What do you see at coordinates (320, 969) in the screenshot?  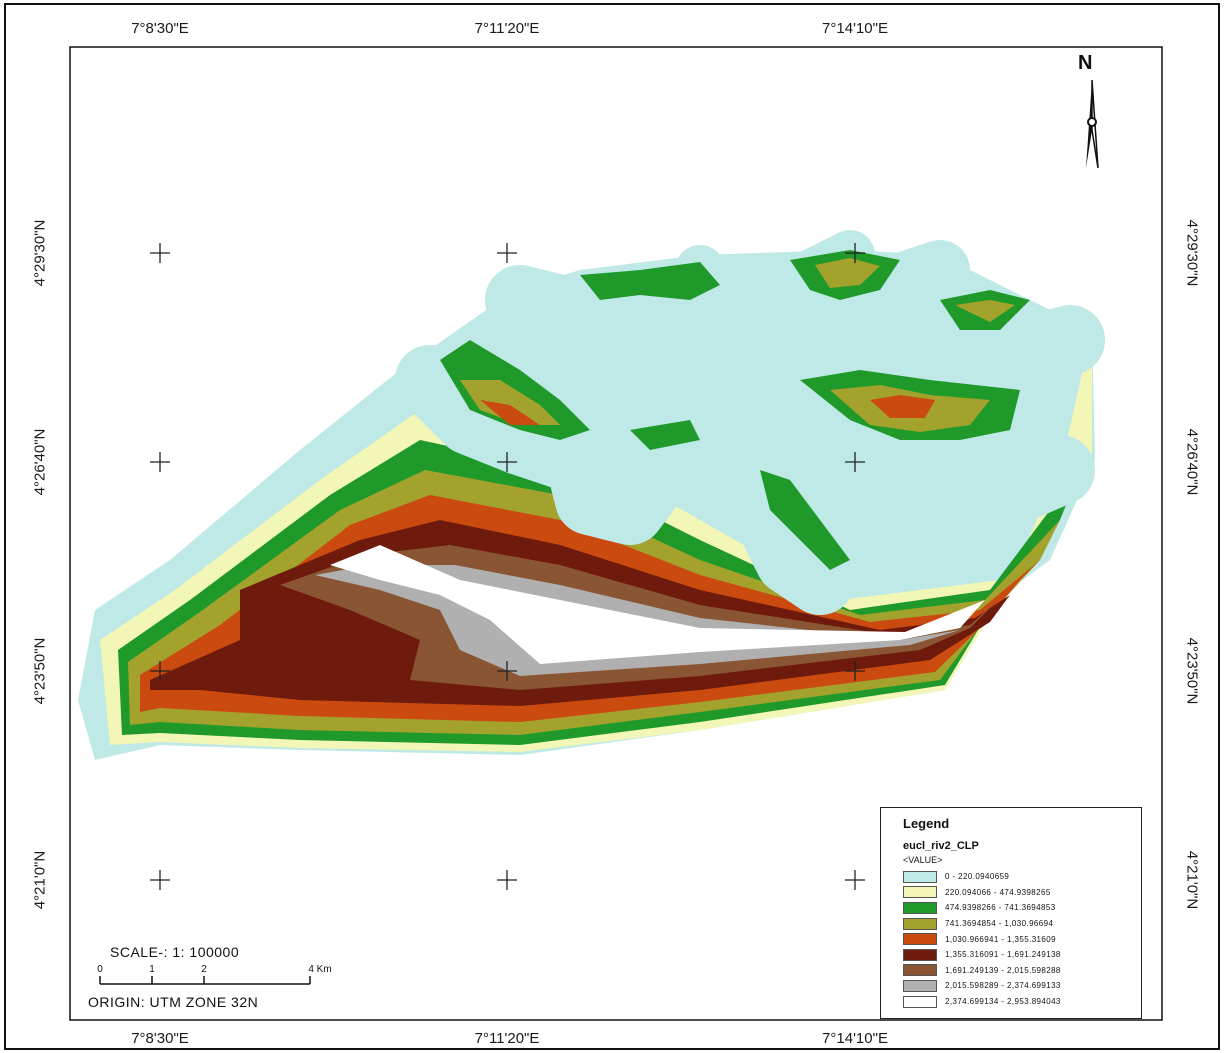 I see `scale-tick-4km: 4 Km` at bounding box center [320, 969].